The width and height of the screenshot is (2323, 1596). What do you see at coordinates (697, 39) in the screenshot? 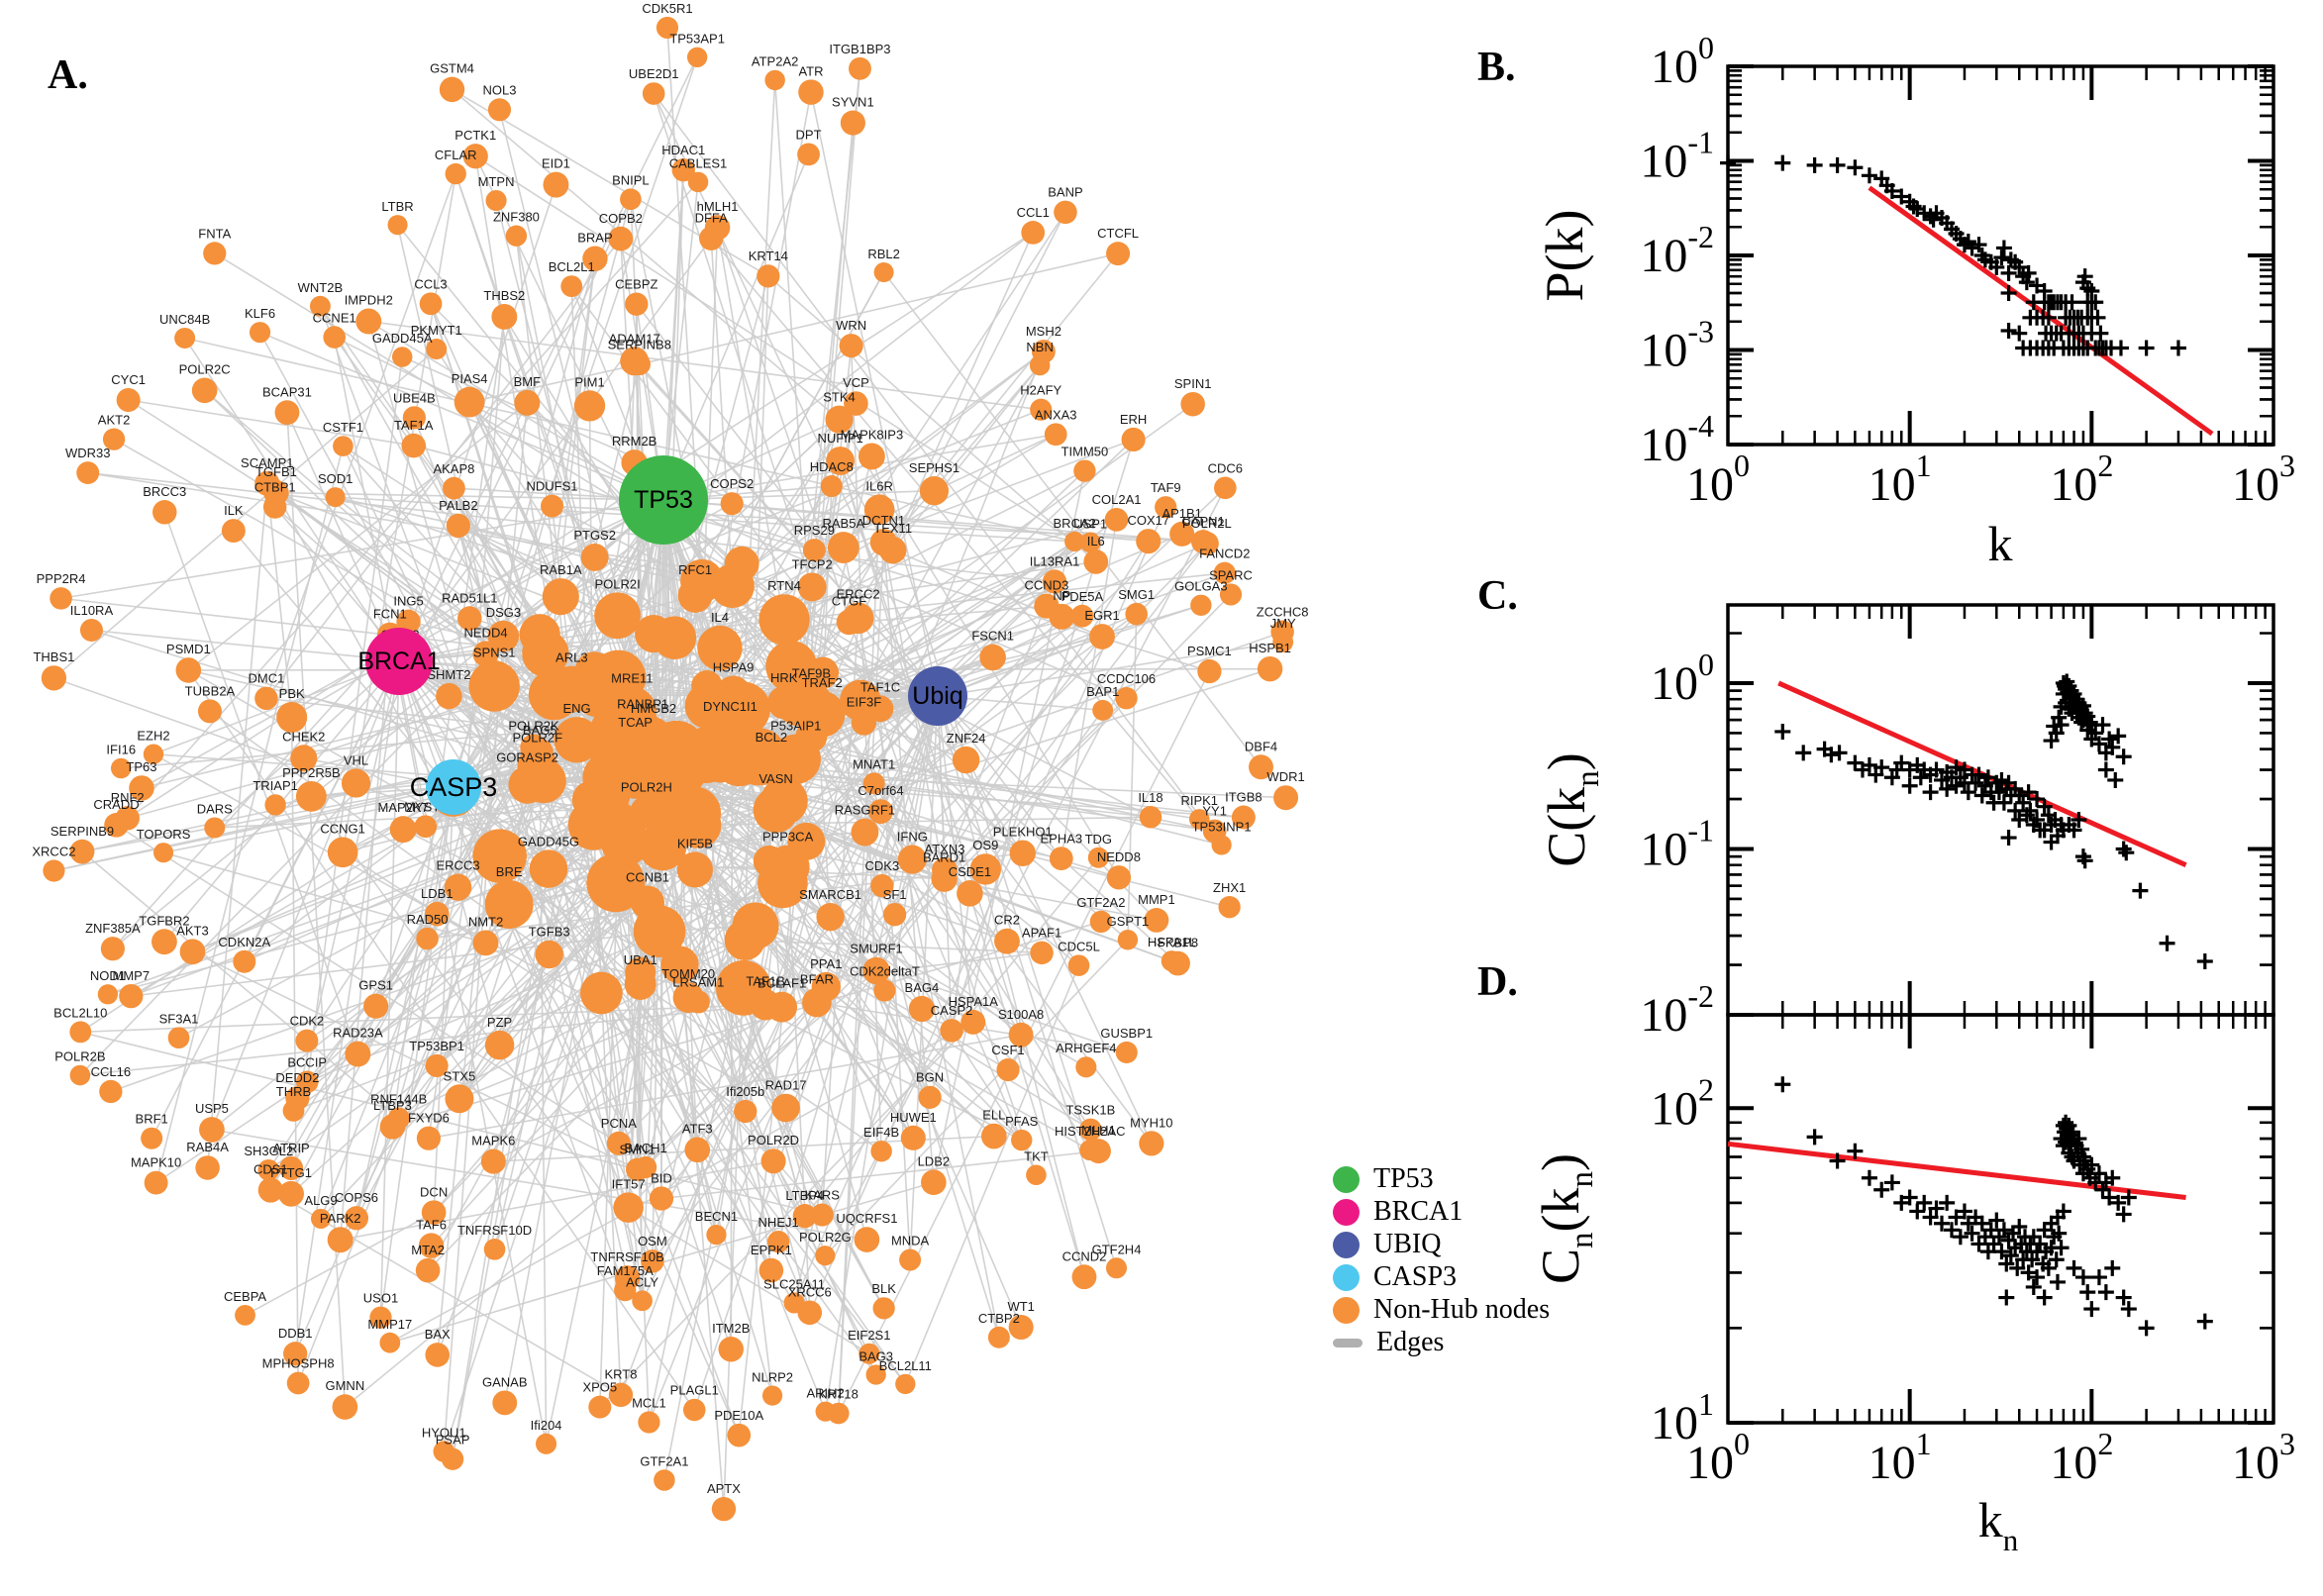
I see `network-node-label: TP53AP1` at bounding box center [697, 39].